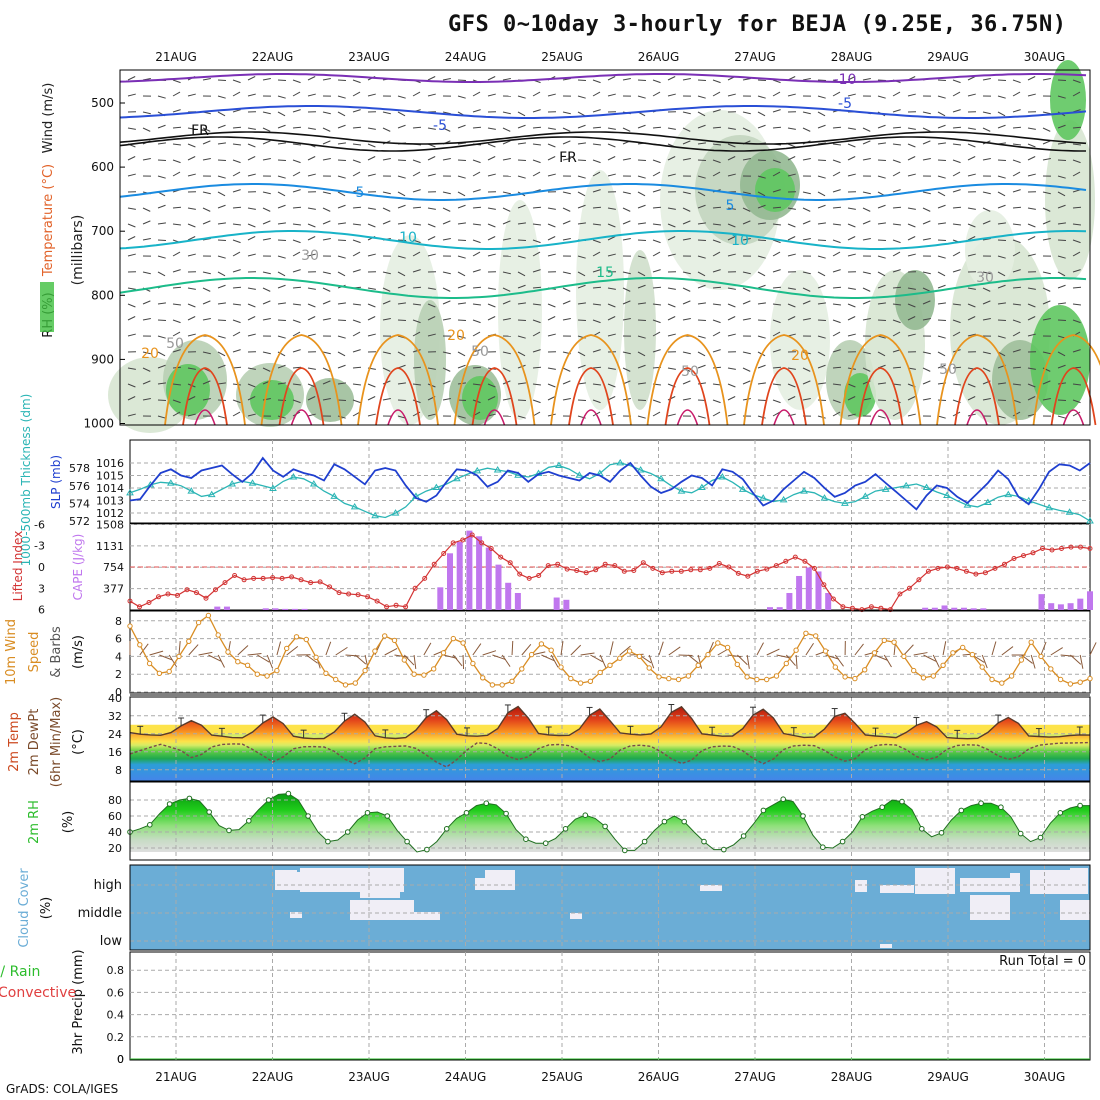 This screenshot has width=1100, height=1100. I want to click on thickness-point, so click(211, 494).